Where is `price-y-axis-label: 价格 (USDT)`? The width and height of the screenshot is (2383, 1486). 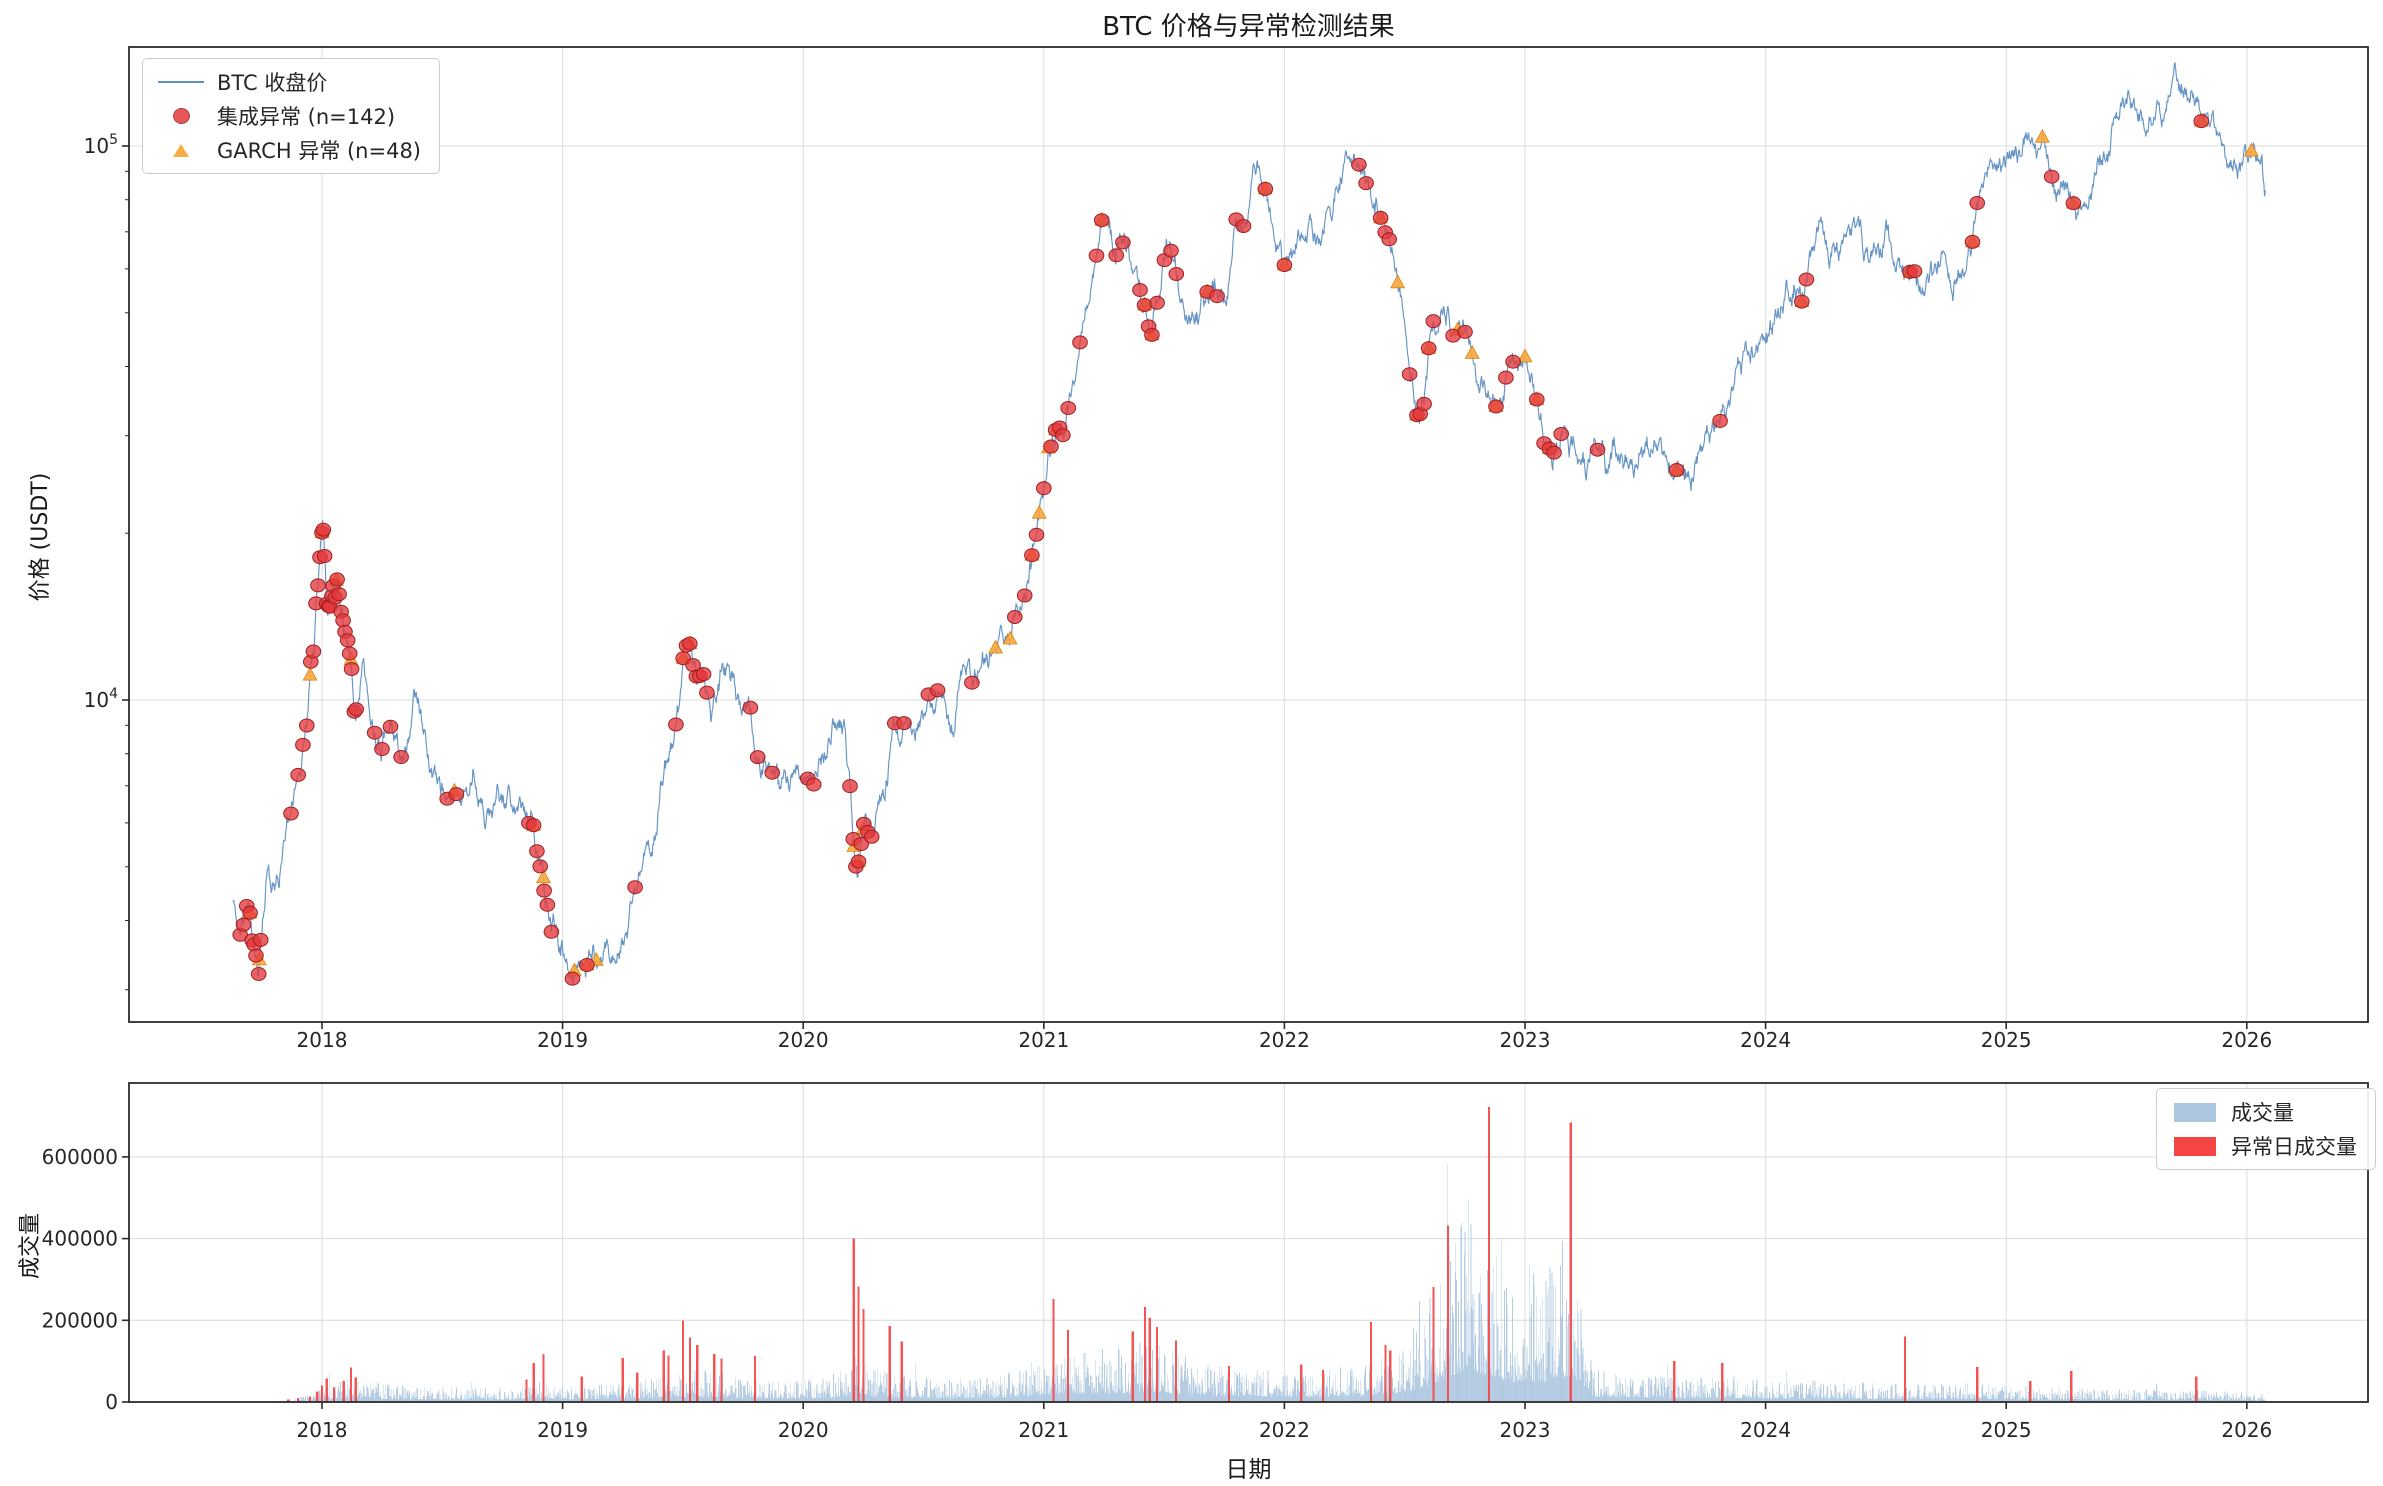
price-y-axis-label: 价格 (USDT) is located at coordinates (40, 537).